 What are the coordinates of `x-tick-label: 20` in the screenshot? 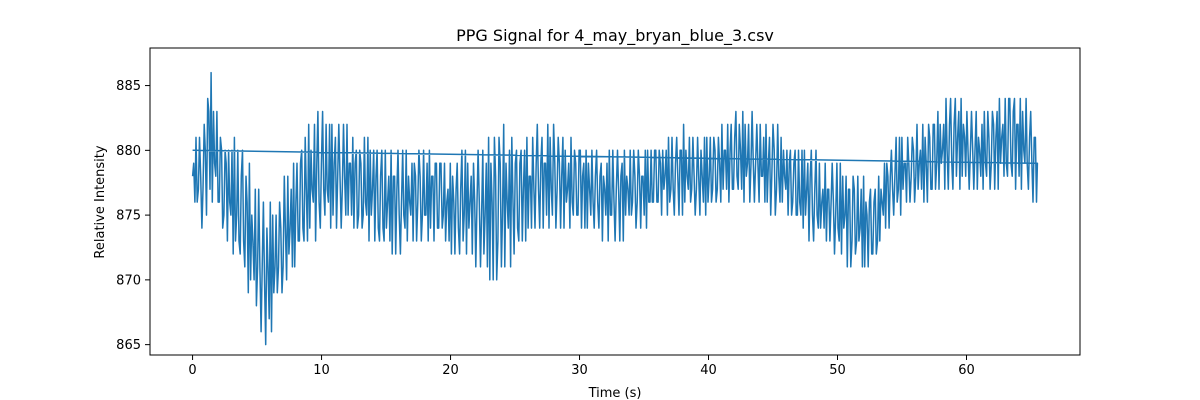 It's located at (450, 370).